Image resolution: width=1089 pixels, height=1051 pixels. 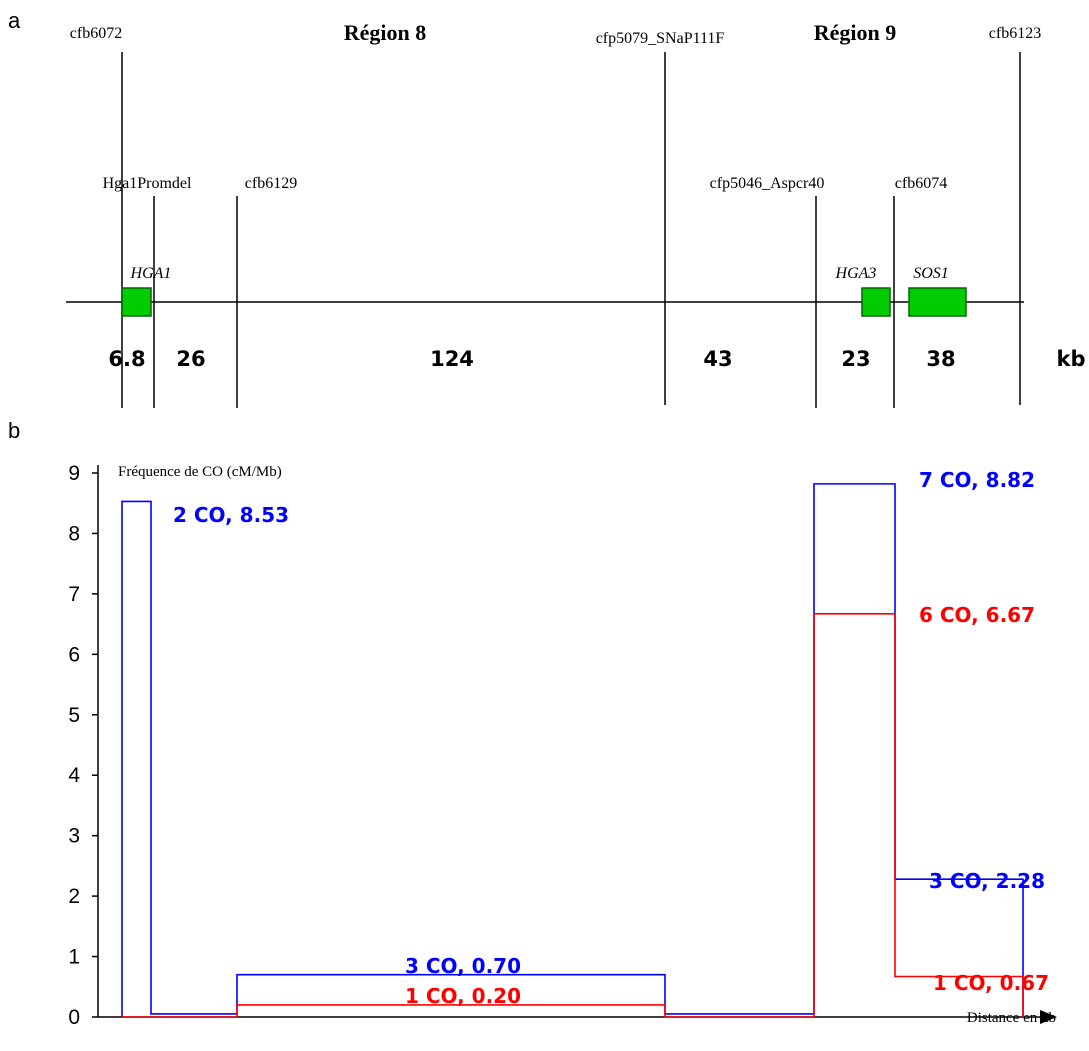 I want to click on y-tick-label: 2, so click(x=74, y=896).